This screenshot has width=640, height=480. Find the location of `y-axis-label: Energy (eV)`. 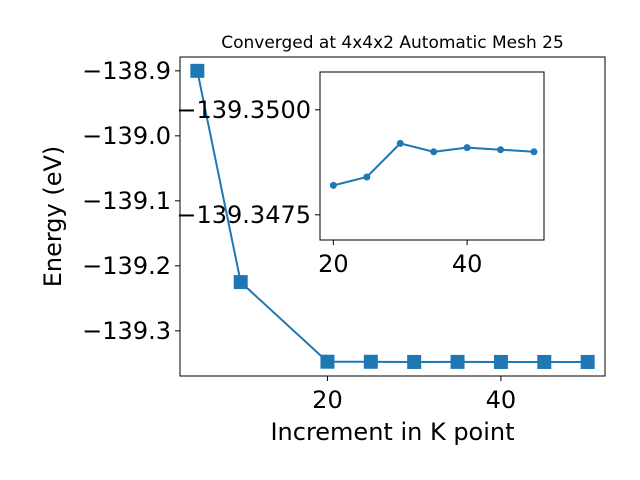

y-axis-label: Energy (eV) is located at coordinates (53, 217).